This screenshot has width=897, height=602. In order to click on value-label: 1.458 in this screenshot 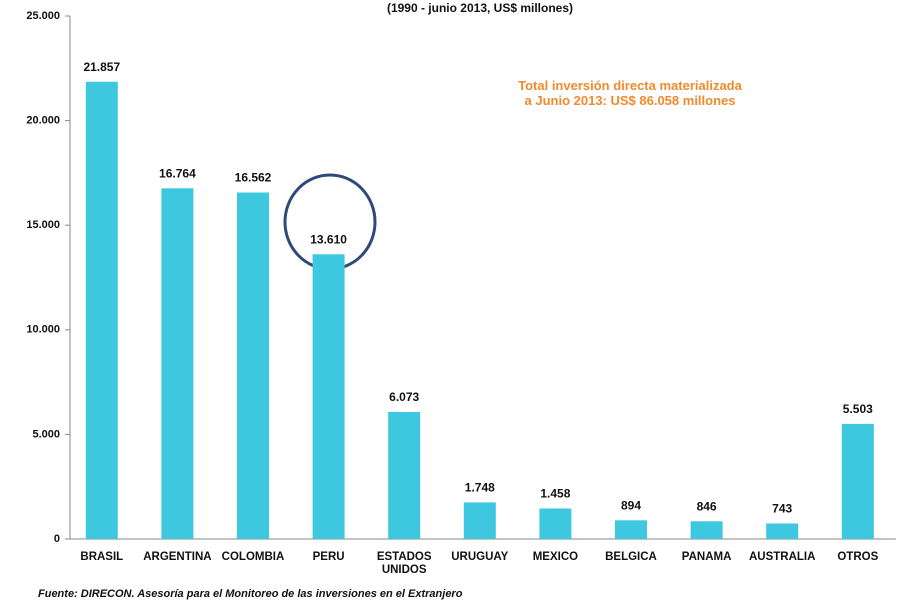, I will do `click(555, 494)`.